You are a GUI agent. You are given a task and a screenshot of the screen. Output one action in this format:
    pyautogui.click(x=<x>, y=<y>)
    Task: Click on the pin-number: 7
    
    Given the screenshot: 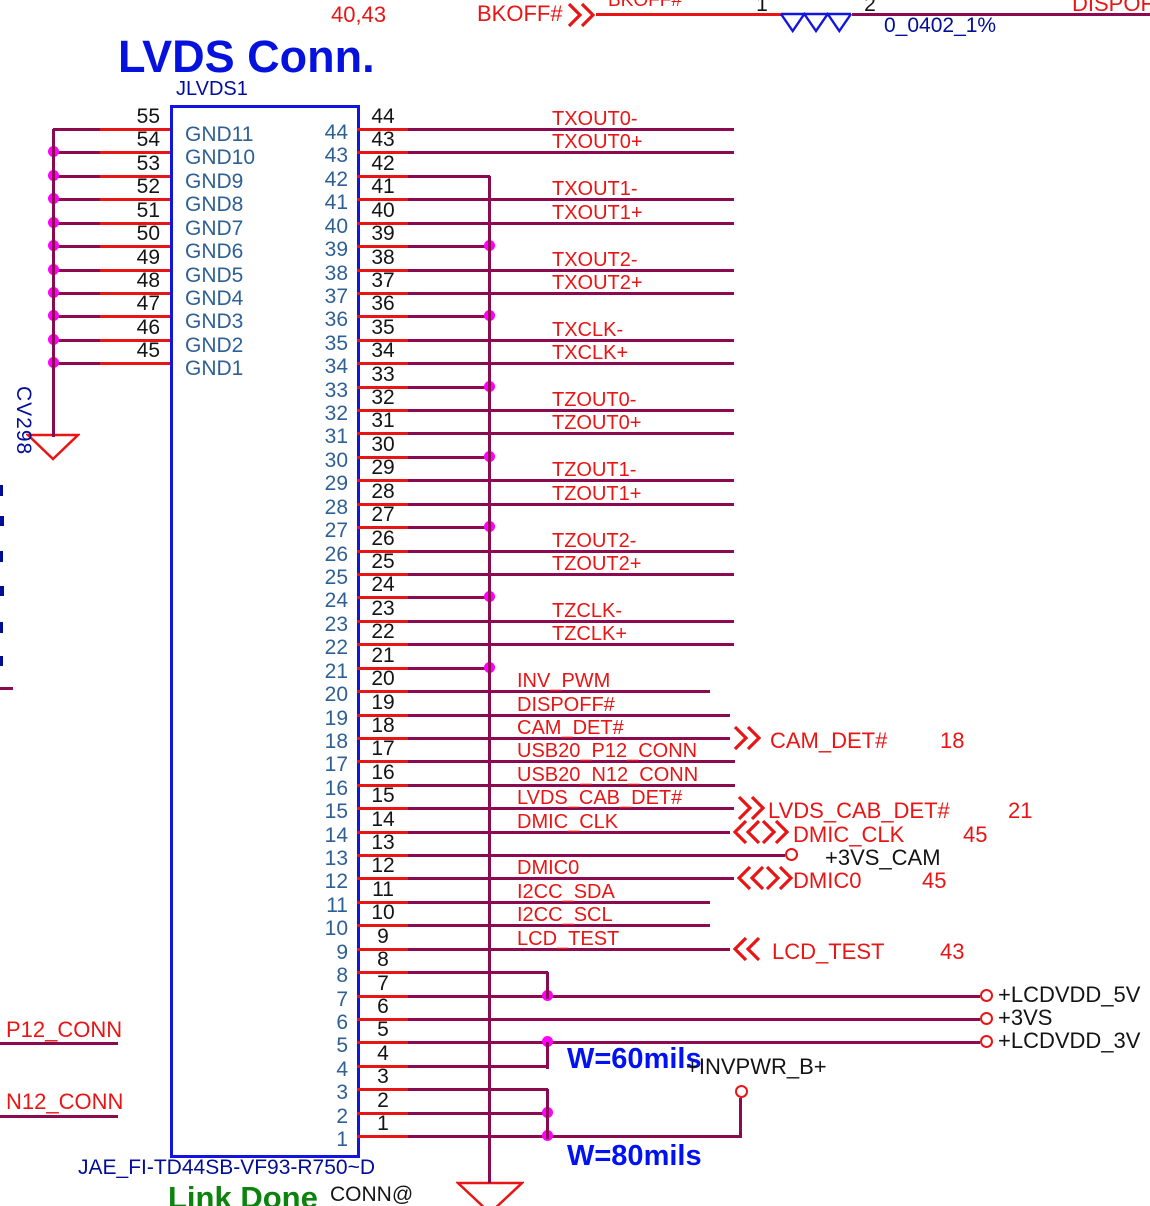 What is the action you would take?
    pyautogui.click(x=383, y=983)
    